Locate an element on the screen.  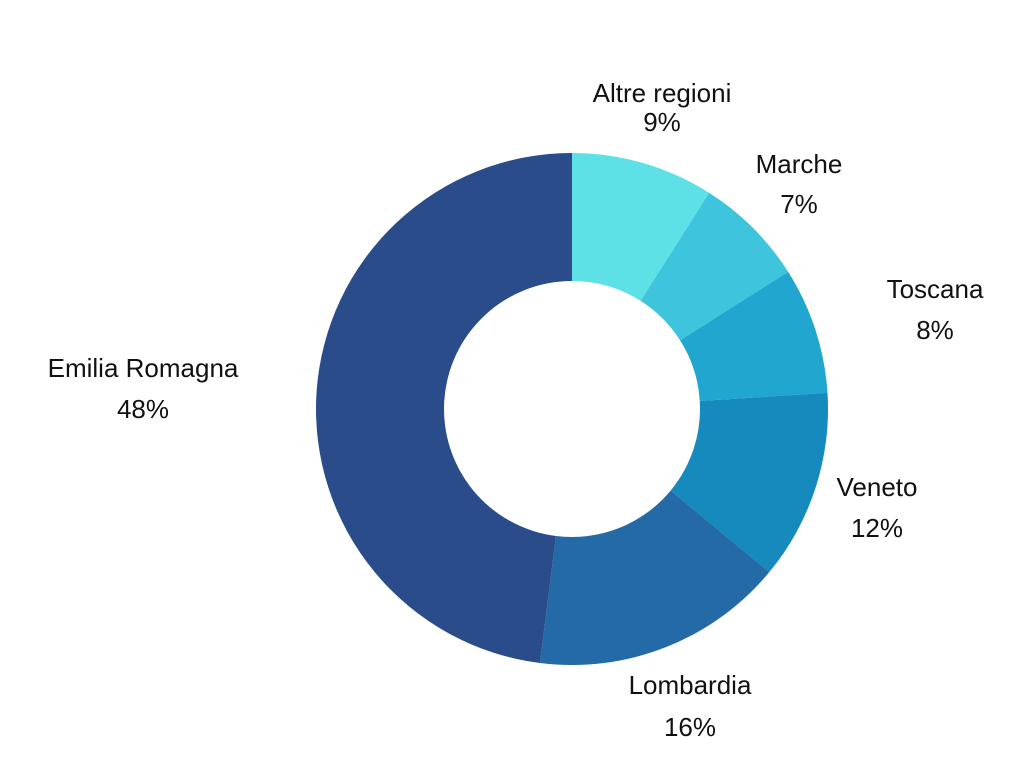
slice-label-toscana: Toscana is located at coordinates (935, 289).